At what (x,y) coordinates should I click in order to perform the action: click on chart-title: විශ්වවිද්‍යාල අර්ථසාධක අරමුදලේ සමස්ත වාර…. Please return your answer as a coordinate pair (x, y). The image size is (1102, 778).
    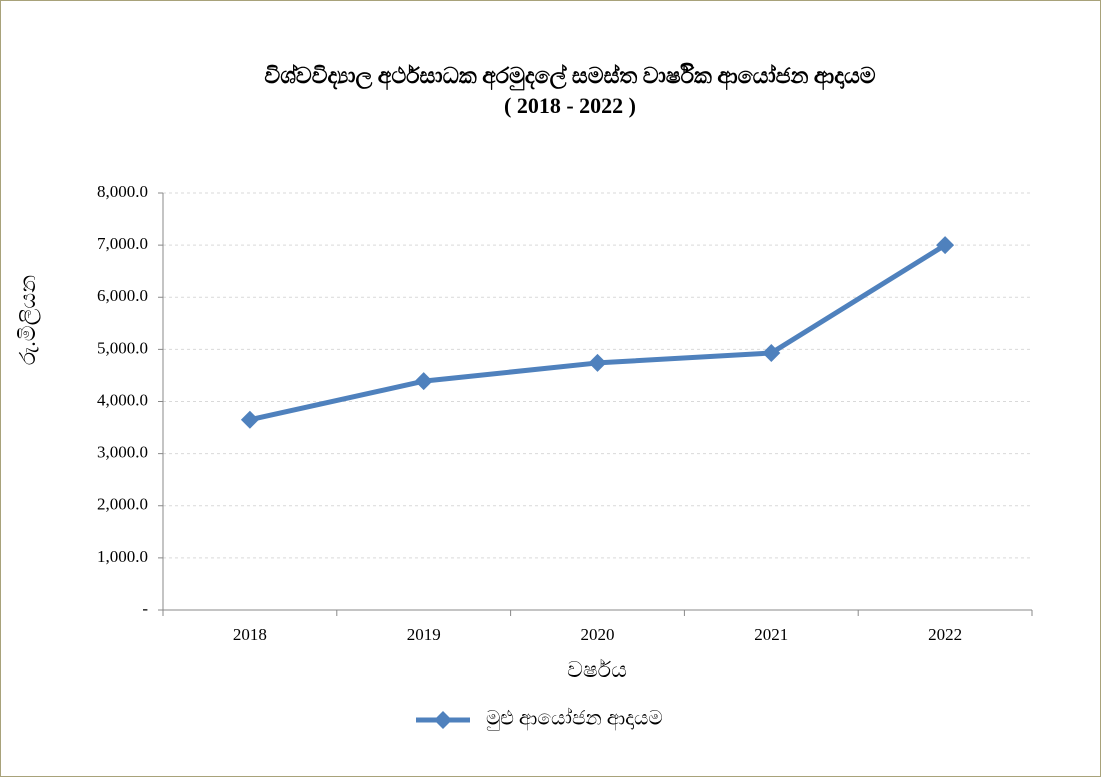
    Looking at the image, I should click on (569, 76).